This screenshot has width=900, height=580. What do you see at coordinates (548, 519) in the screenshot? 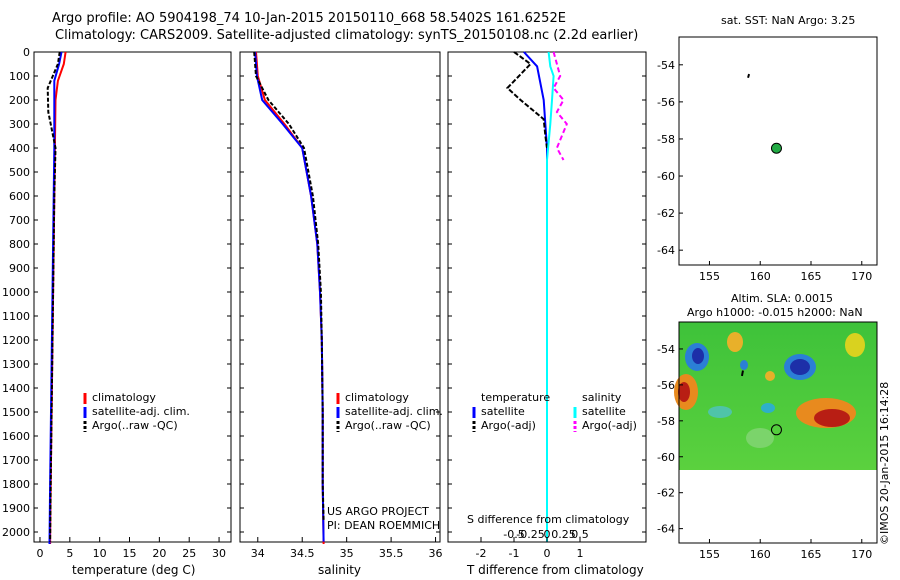
I see `diff-top-label: S difference from climatology` at bounding box center [548, 519].